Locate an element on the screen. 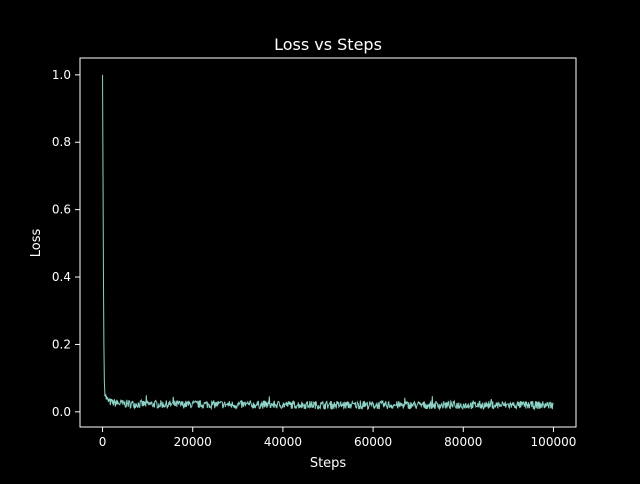 This screenshot has height=484, width=640. x-tick-label: 20000 is located at coordinates (193, 442).